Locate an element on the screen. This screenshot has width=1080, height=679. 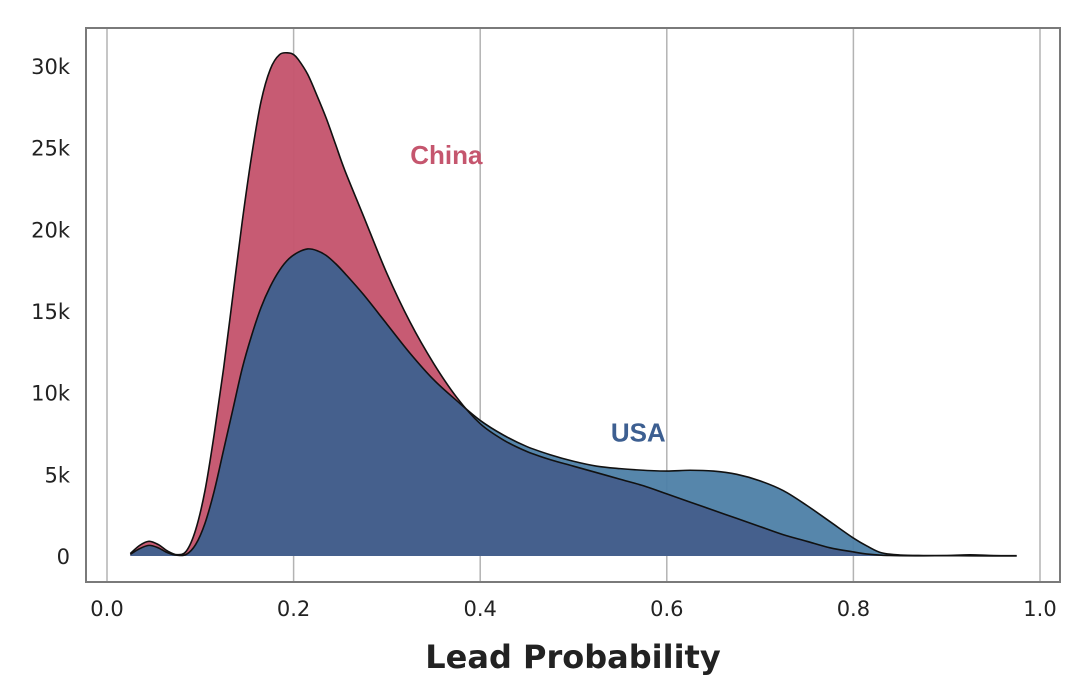
y-tick-label: 25k is located at coordinates (51, 149).